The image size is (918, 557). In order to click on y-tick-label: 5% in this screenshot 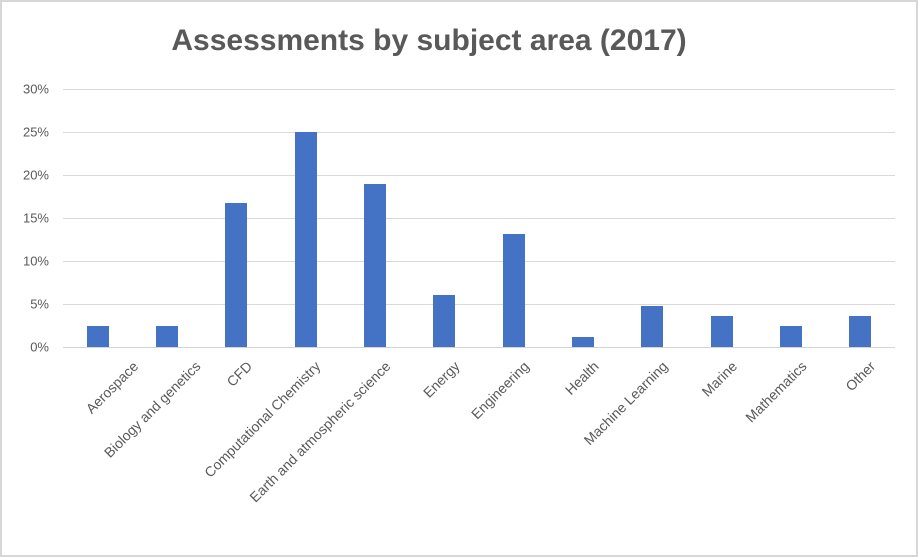, I will do `click(39, 304)`.